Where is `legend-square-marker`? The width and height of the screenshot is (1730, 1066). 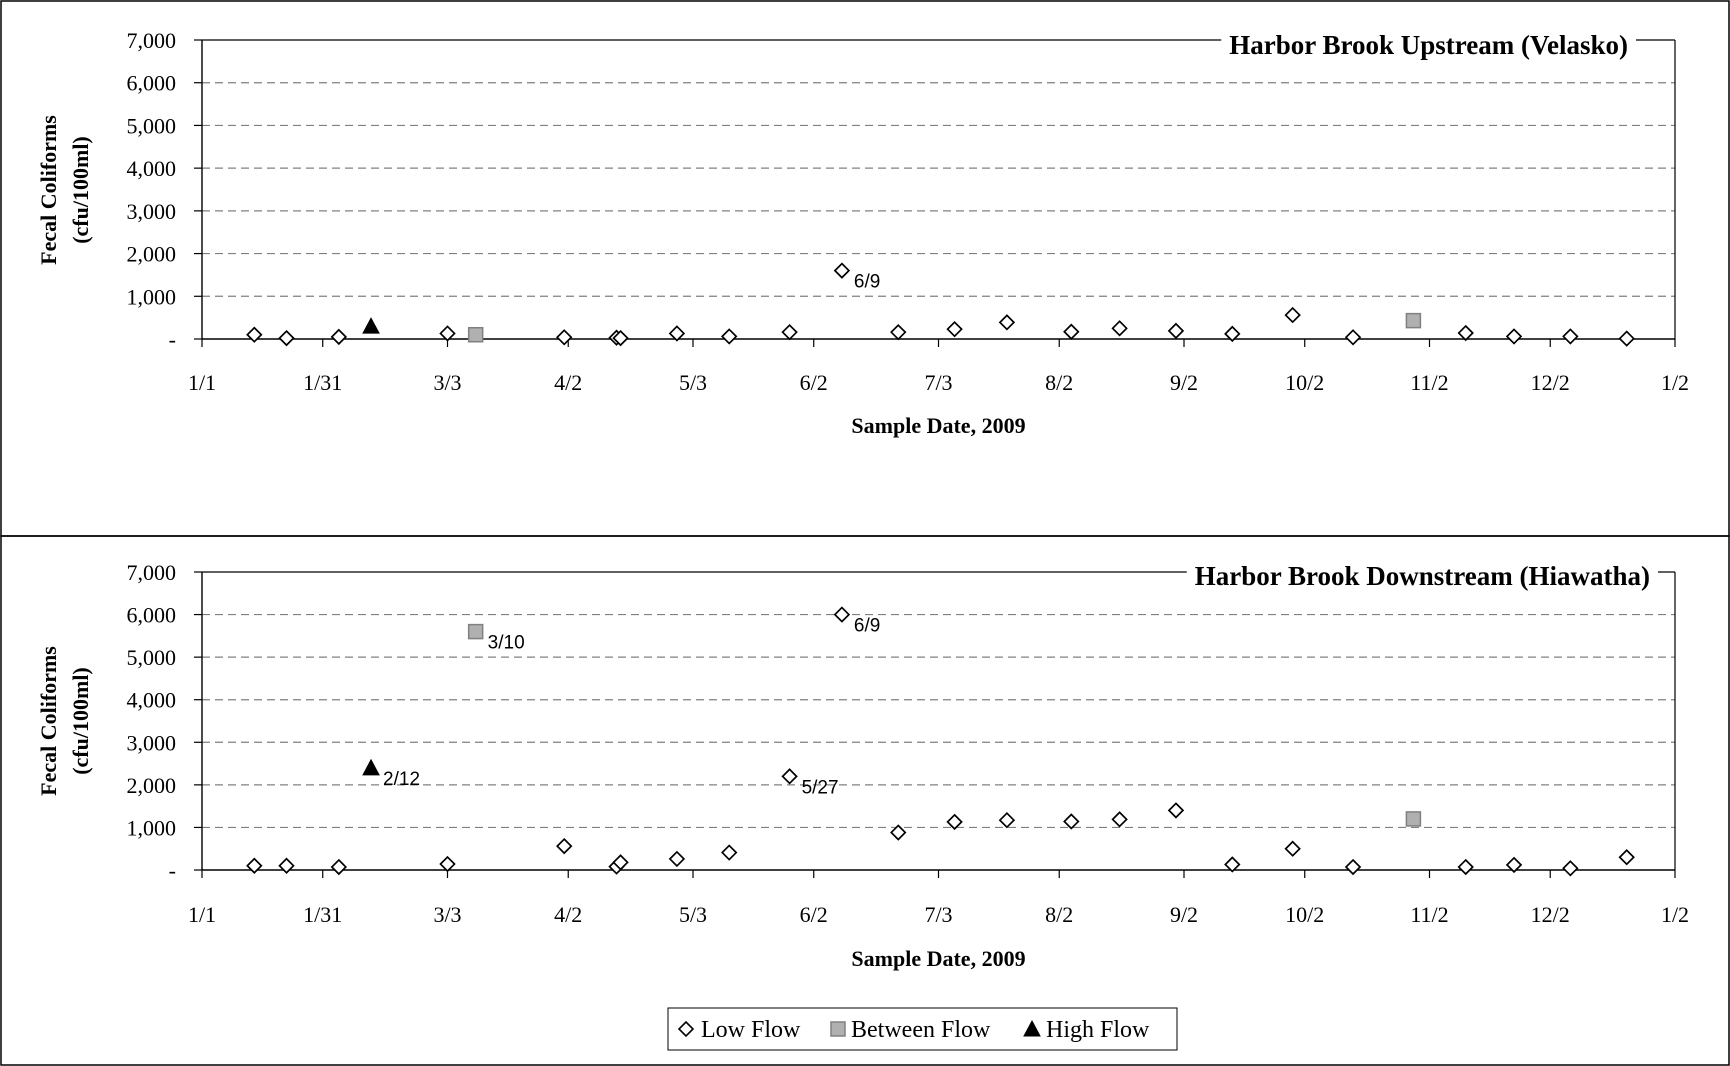
legend-square-marker is located at coordinates (838, 1029).